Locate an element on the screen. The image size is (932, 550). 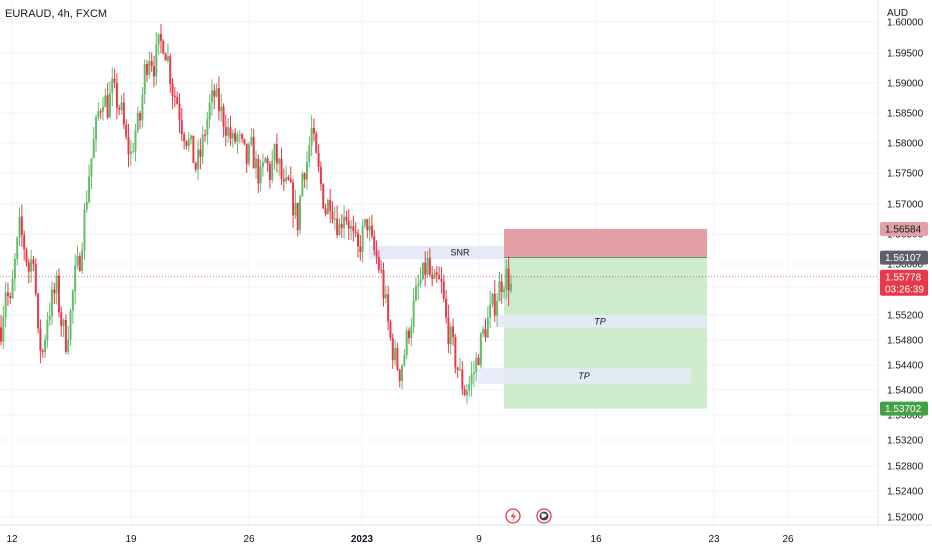
currency-label: AUD is located at coordinates (897, 13).